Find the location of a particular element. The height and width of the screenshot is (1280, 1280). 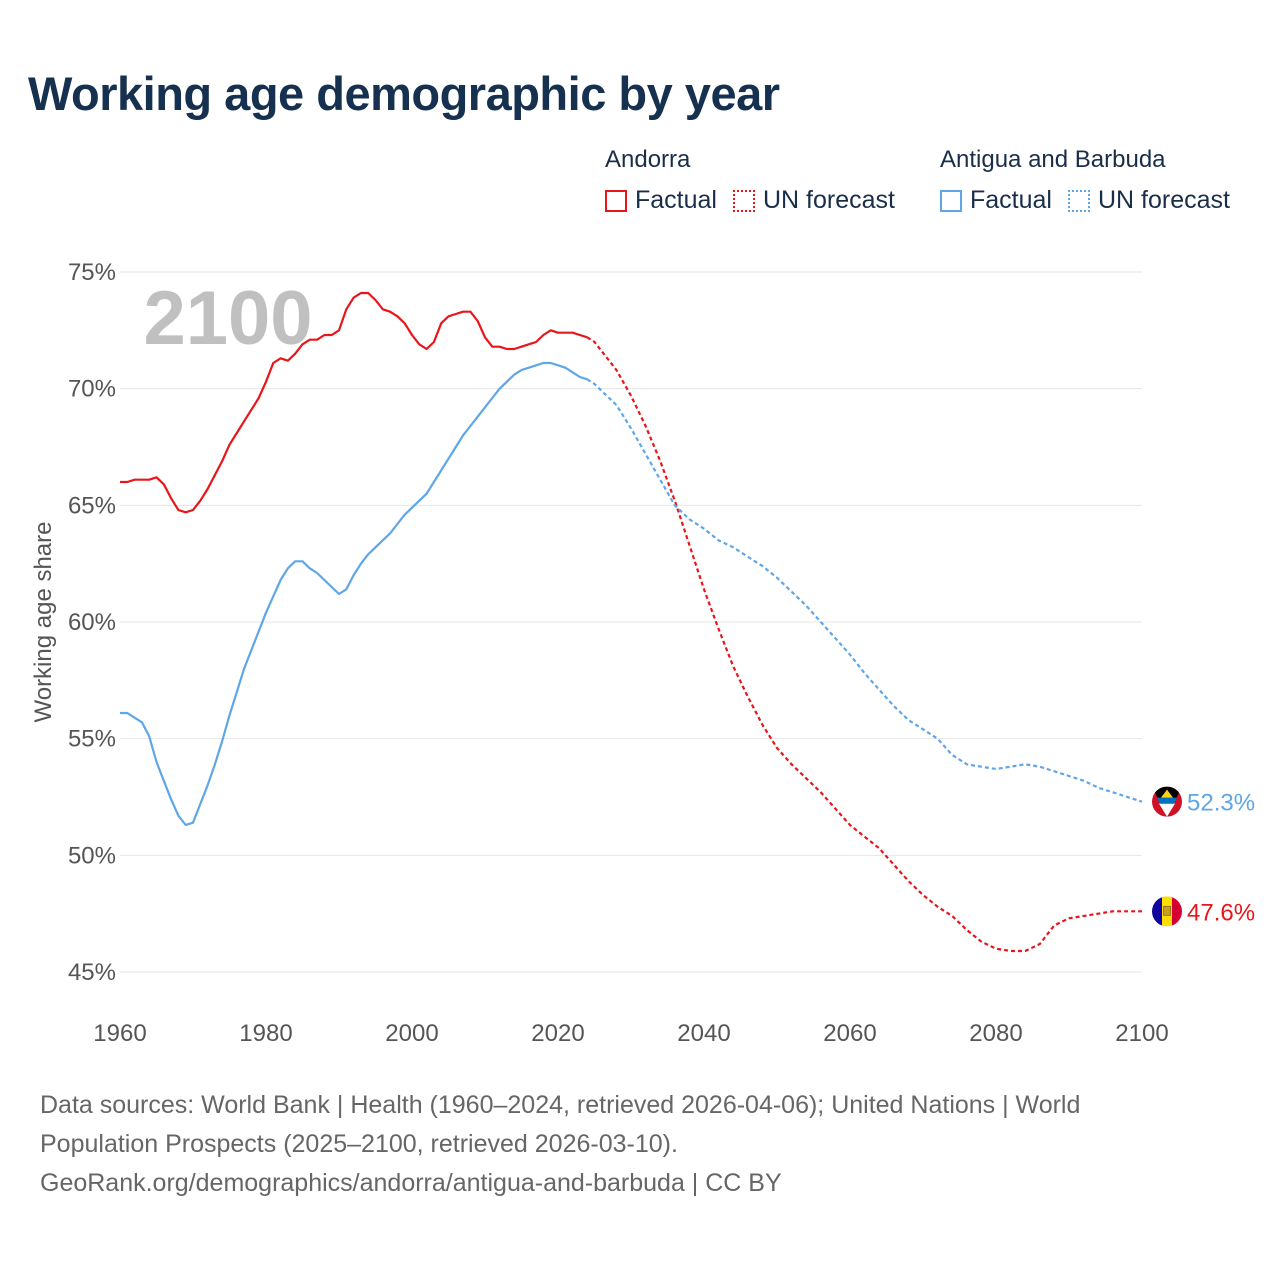

x-tick-label: 2040 is located at coordinates (703, 1033).